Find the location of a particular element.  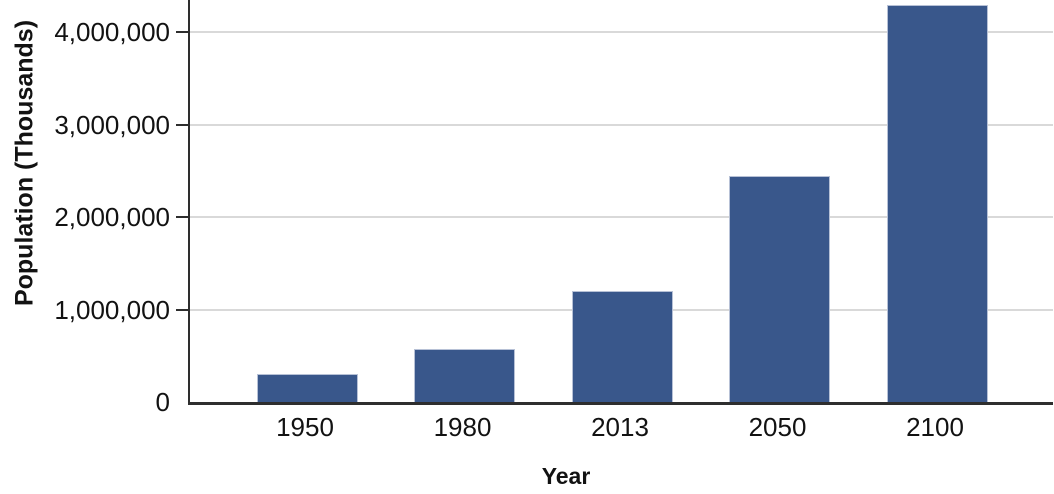

x-axis-title: Year is located at coordinates (566, 476).